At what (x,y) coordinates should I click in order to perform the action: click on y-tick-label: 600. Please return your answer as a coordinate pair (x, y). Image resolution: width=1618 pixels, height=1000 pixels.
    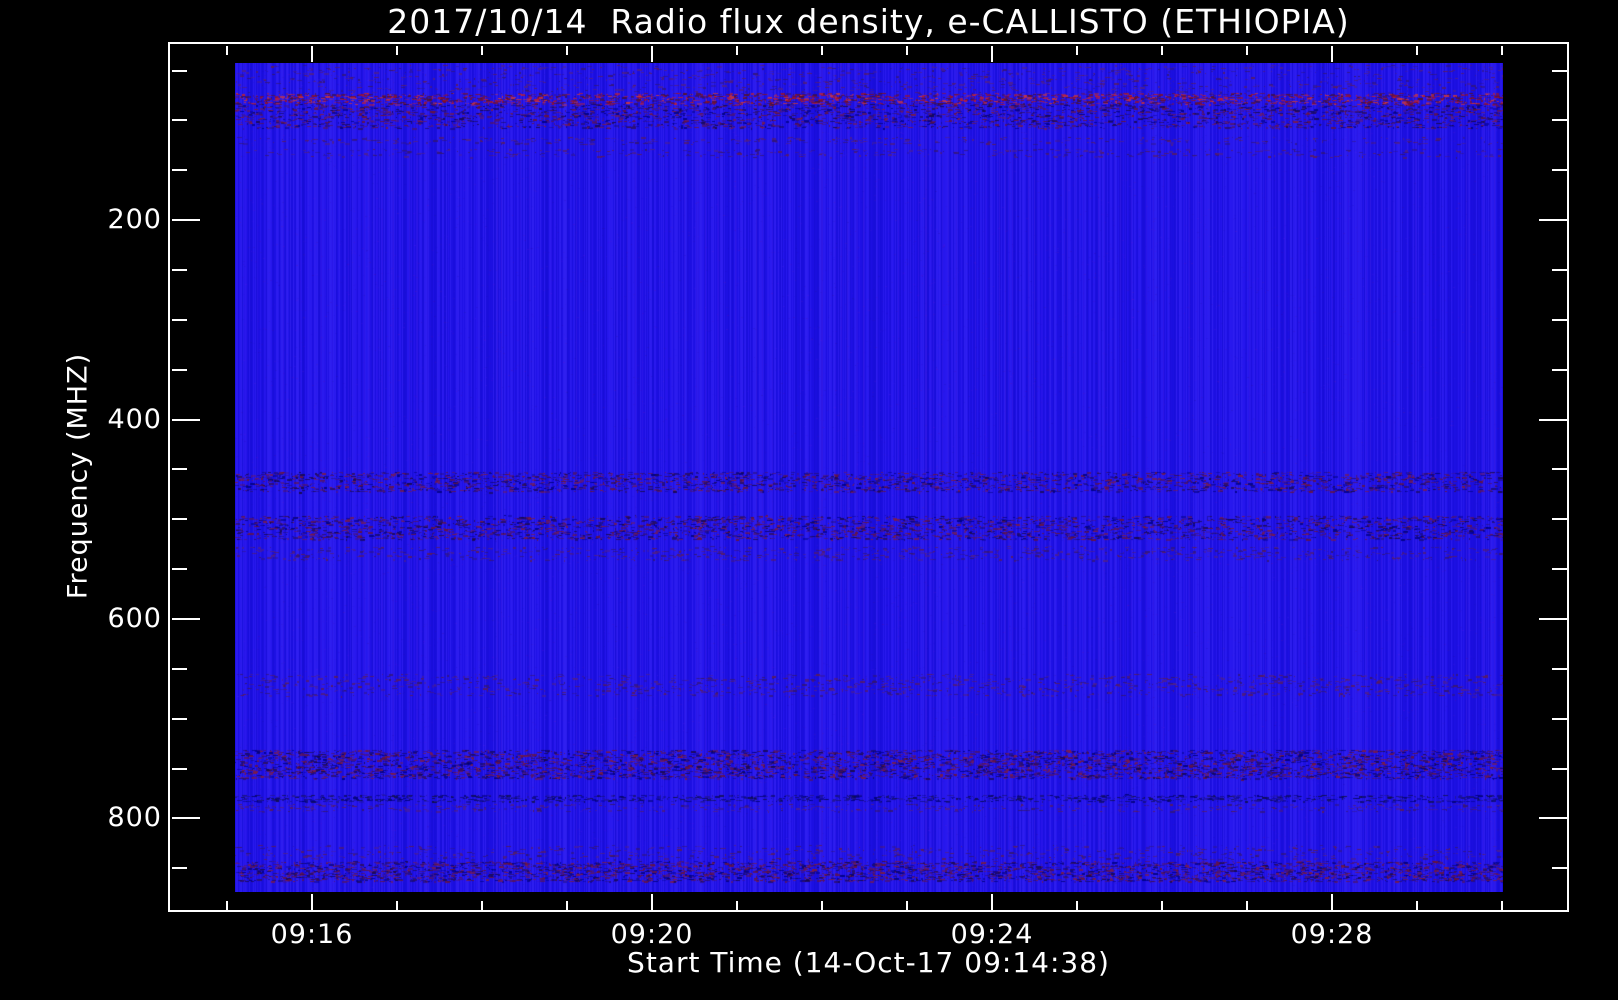
    Looking at the image, I should click on (134, 618).